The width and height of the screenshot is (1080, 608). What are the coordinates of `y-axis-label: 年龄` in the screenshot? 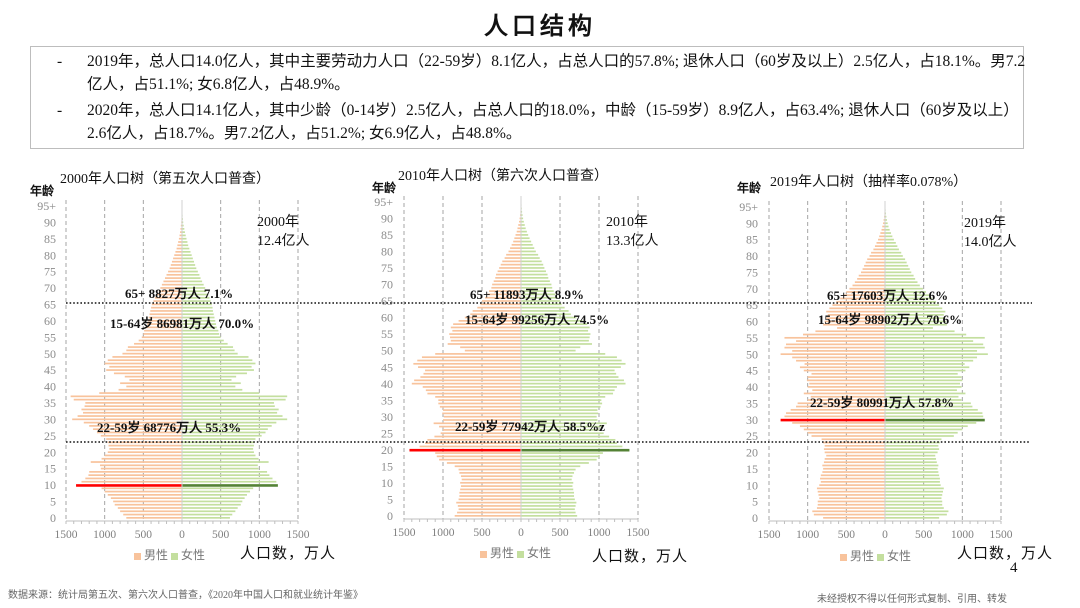 It's located at (42, 191).